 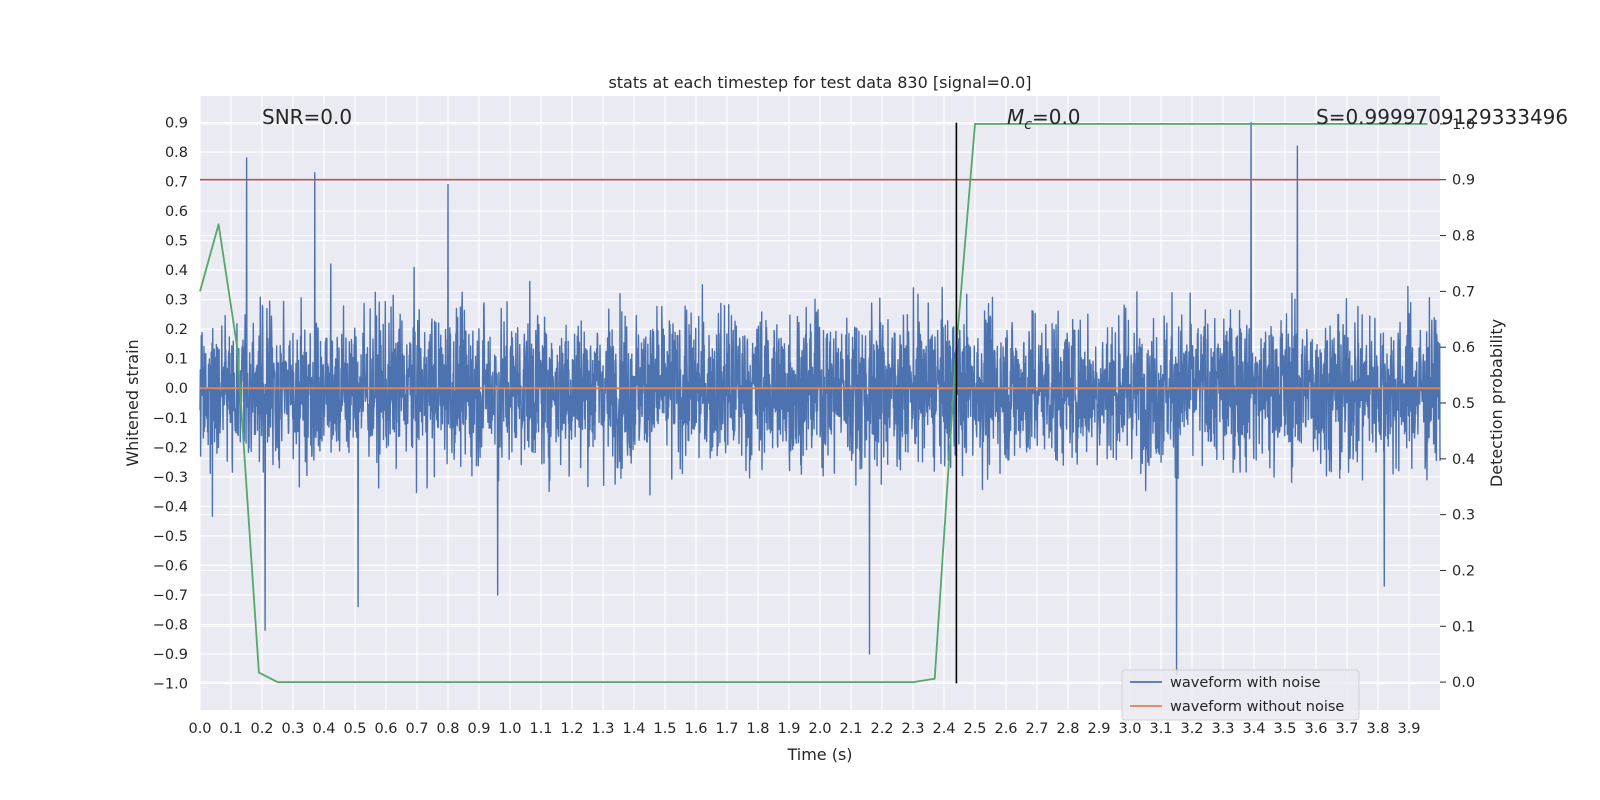 I want to click on y2-tick-label: 0.7, so click(x=1463, y=292).